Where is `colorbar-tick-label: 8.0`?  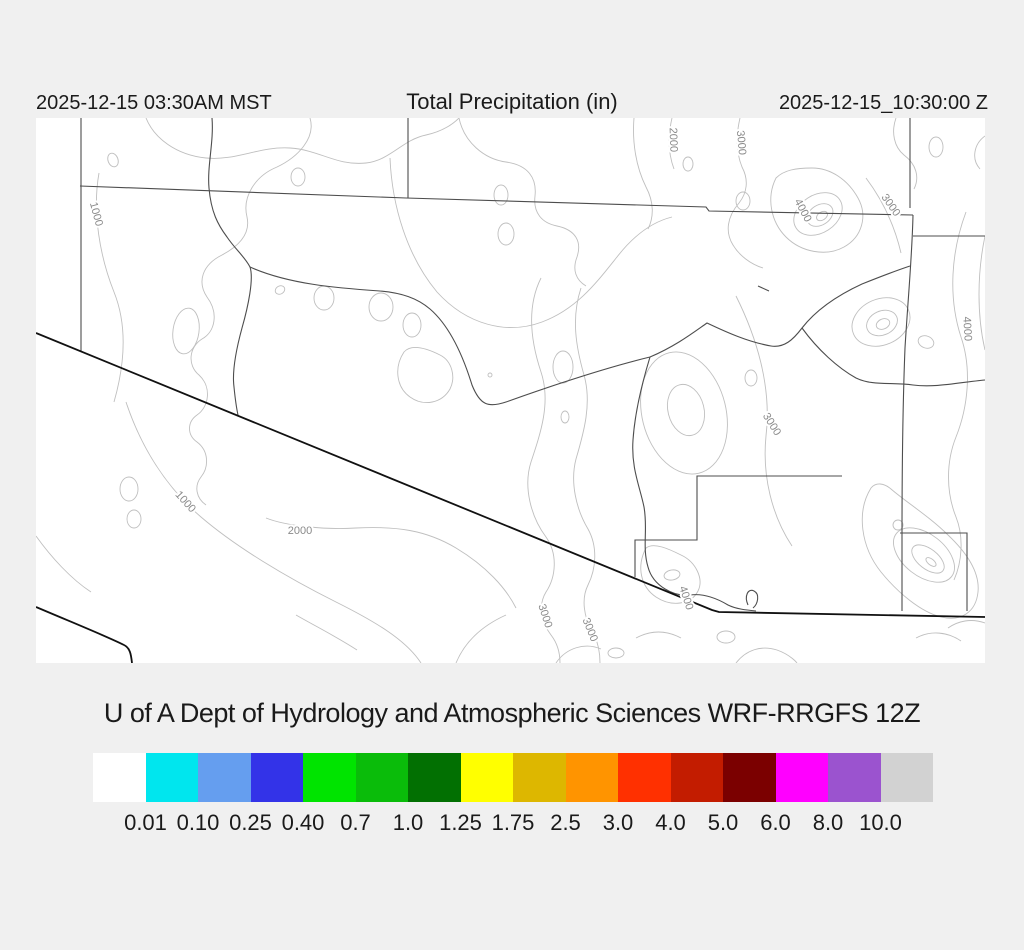 colorbar-tick-label: 8.0 is located at coordinates (828, 822).